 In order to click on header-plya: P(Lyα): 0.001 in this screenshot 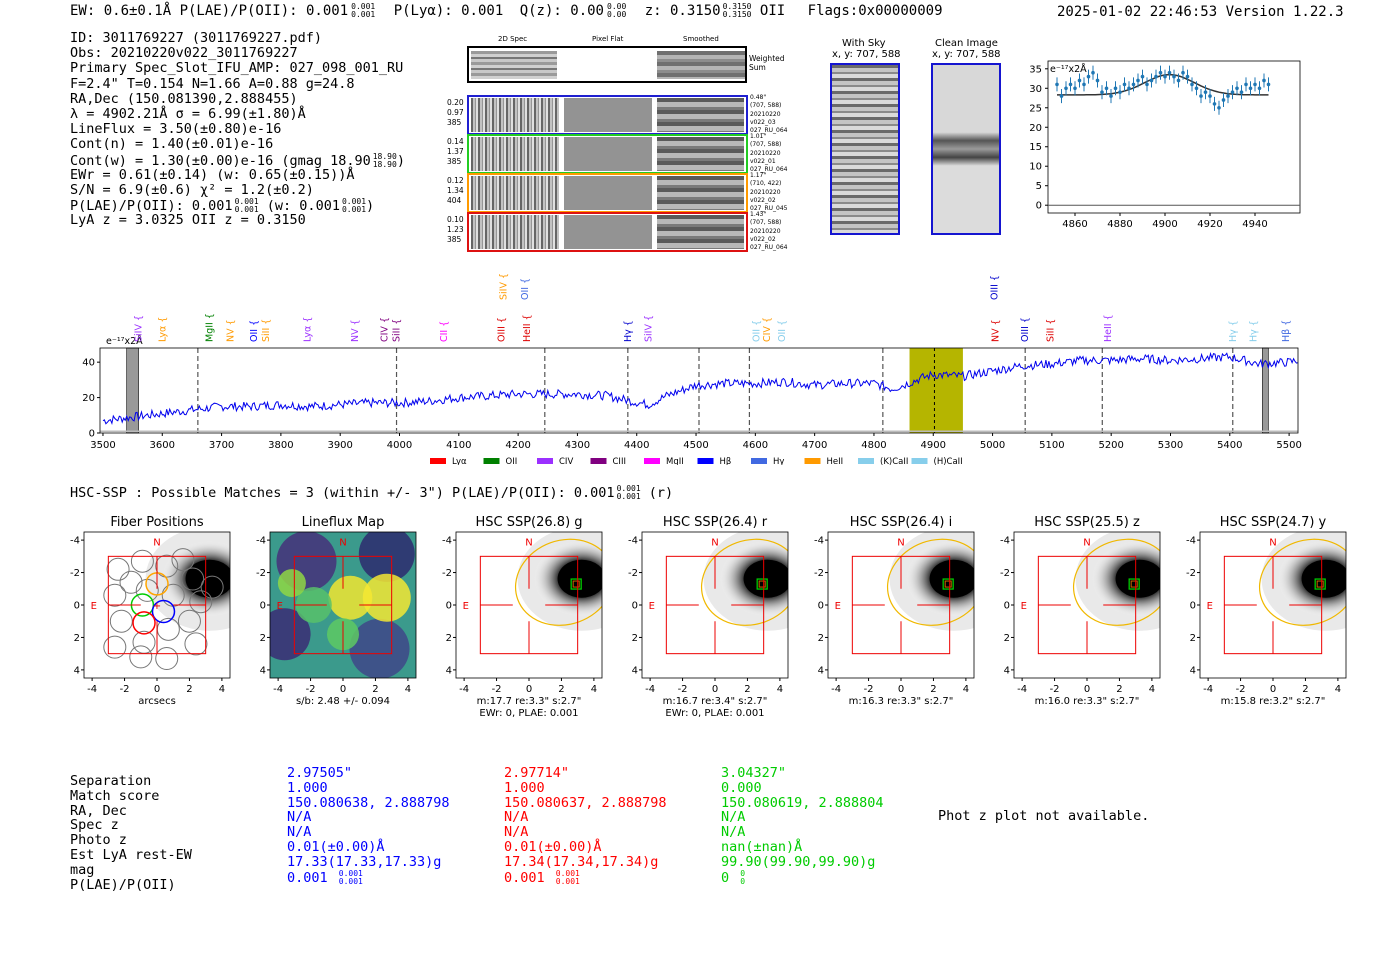, I will do `click(448, 11)`.